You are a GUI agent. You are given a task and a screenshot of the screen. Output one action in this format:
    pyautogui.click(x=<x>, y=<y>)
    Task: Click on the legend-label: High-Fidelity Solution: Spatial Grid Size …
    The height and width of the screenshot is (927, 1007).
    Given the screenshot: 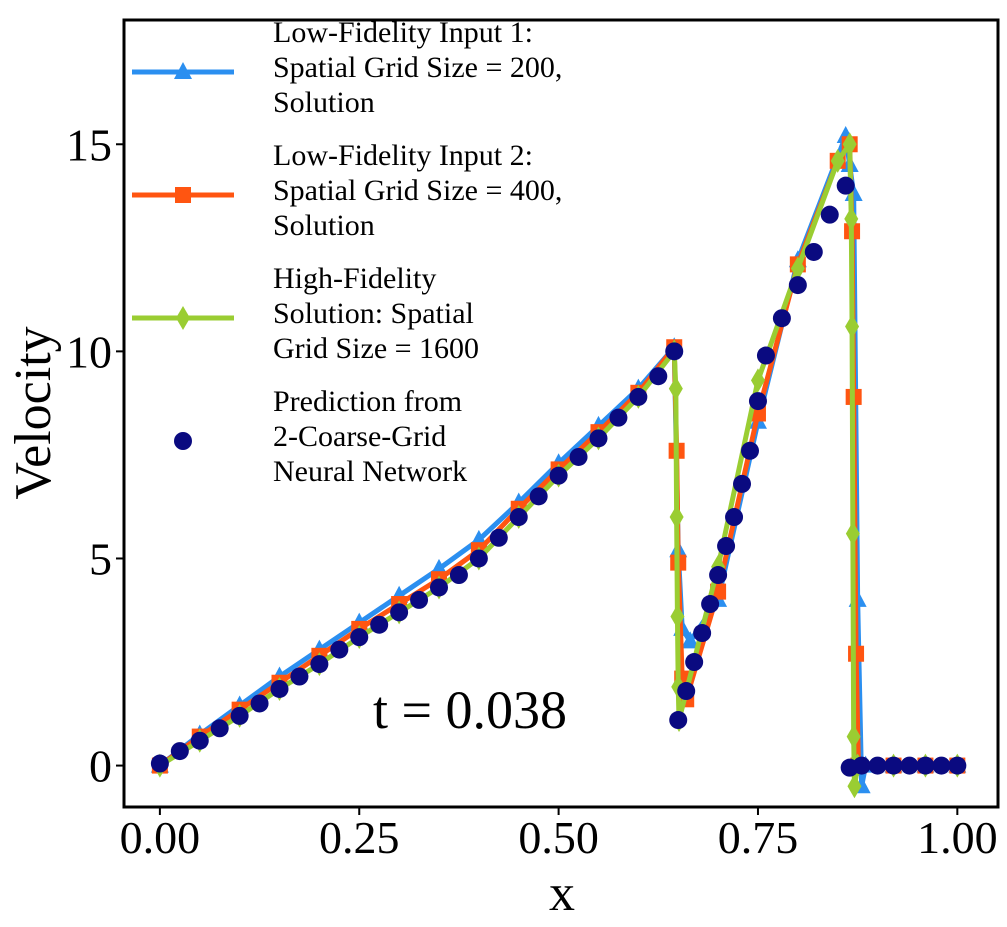 What is the action you would take?
    pyautogui.click(x=376, y=313)
    